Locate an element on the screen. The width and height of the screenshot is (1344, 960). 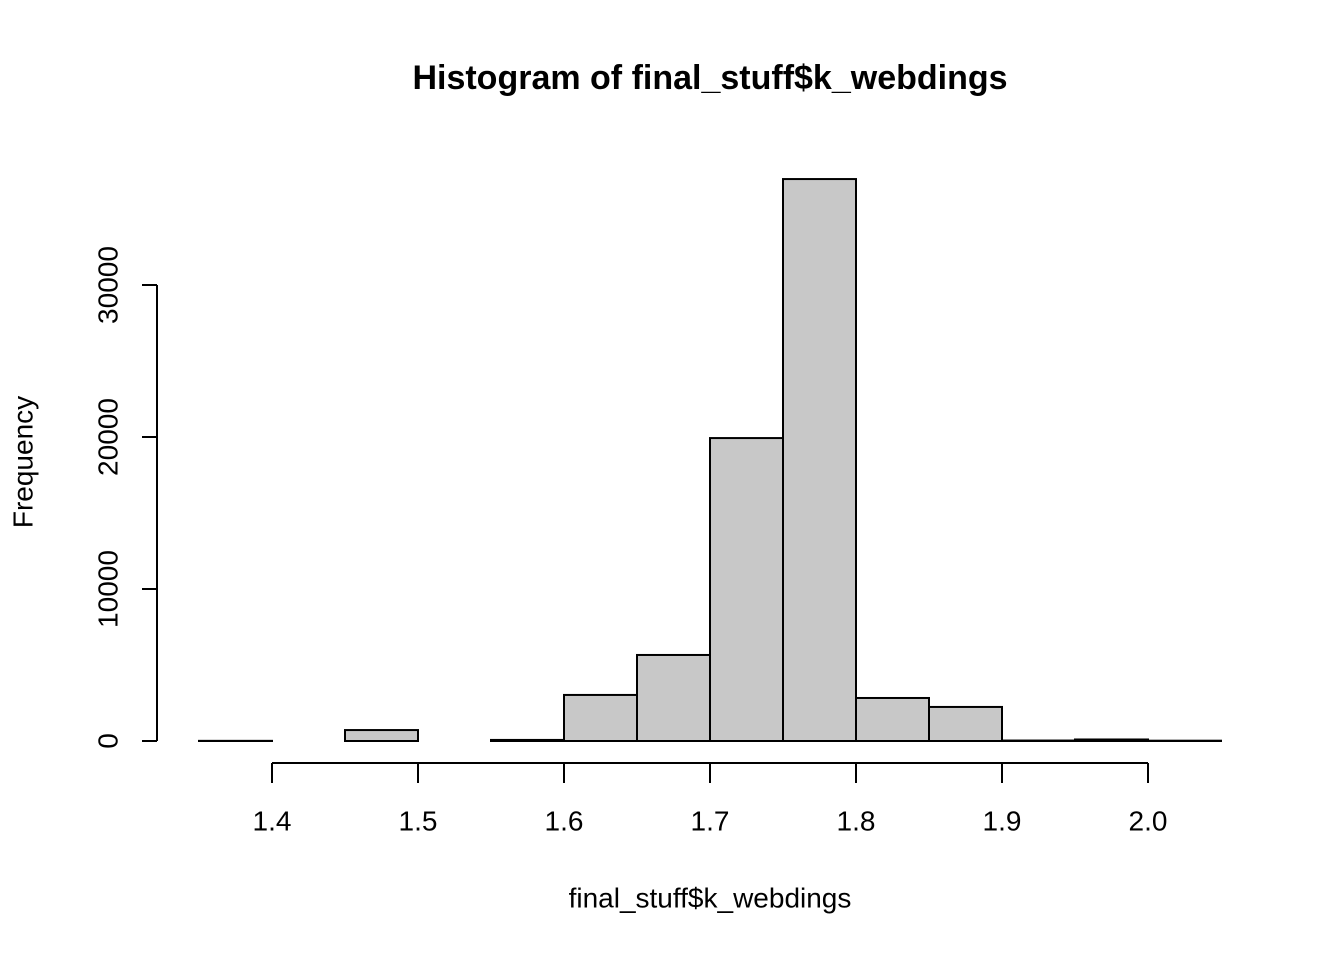
x-tick-label: 1.4 is located at coordinates (272, 820).